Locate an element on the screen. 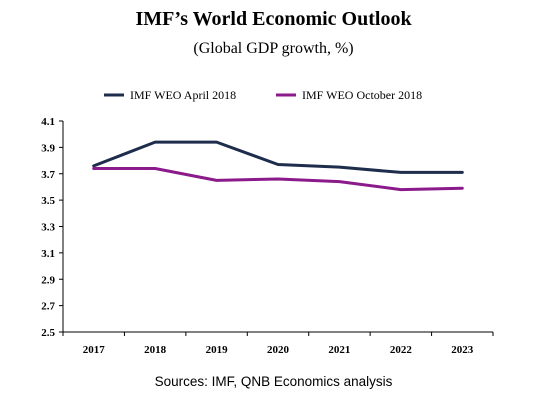 This screenshot has height=402, width=547. chart-subtitle: (Global GDP growth, %) is located at coordinates (273, 48).